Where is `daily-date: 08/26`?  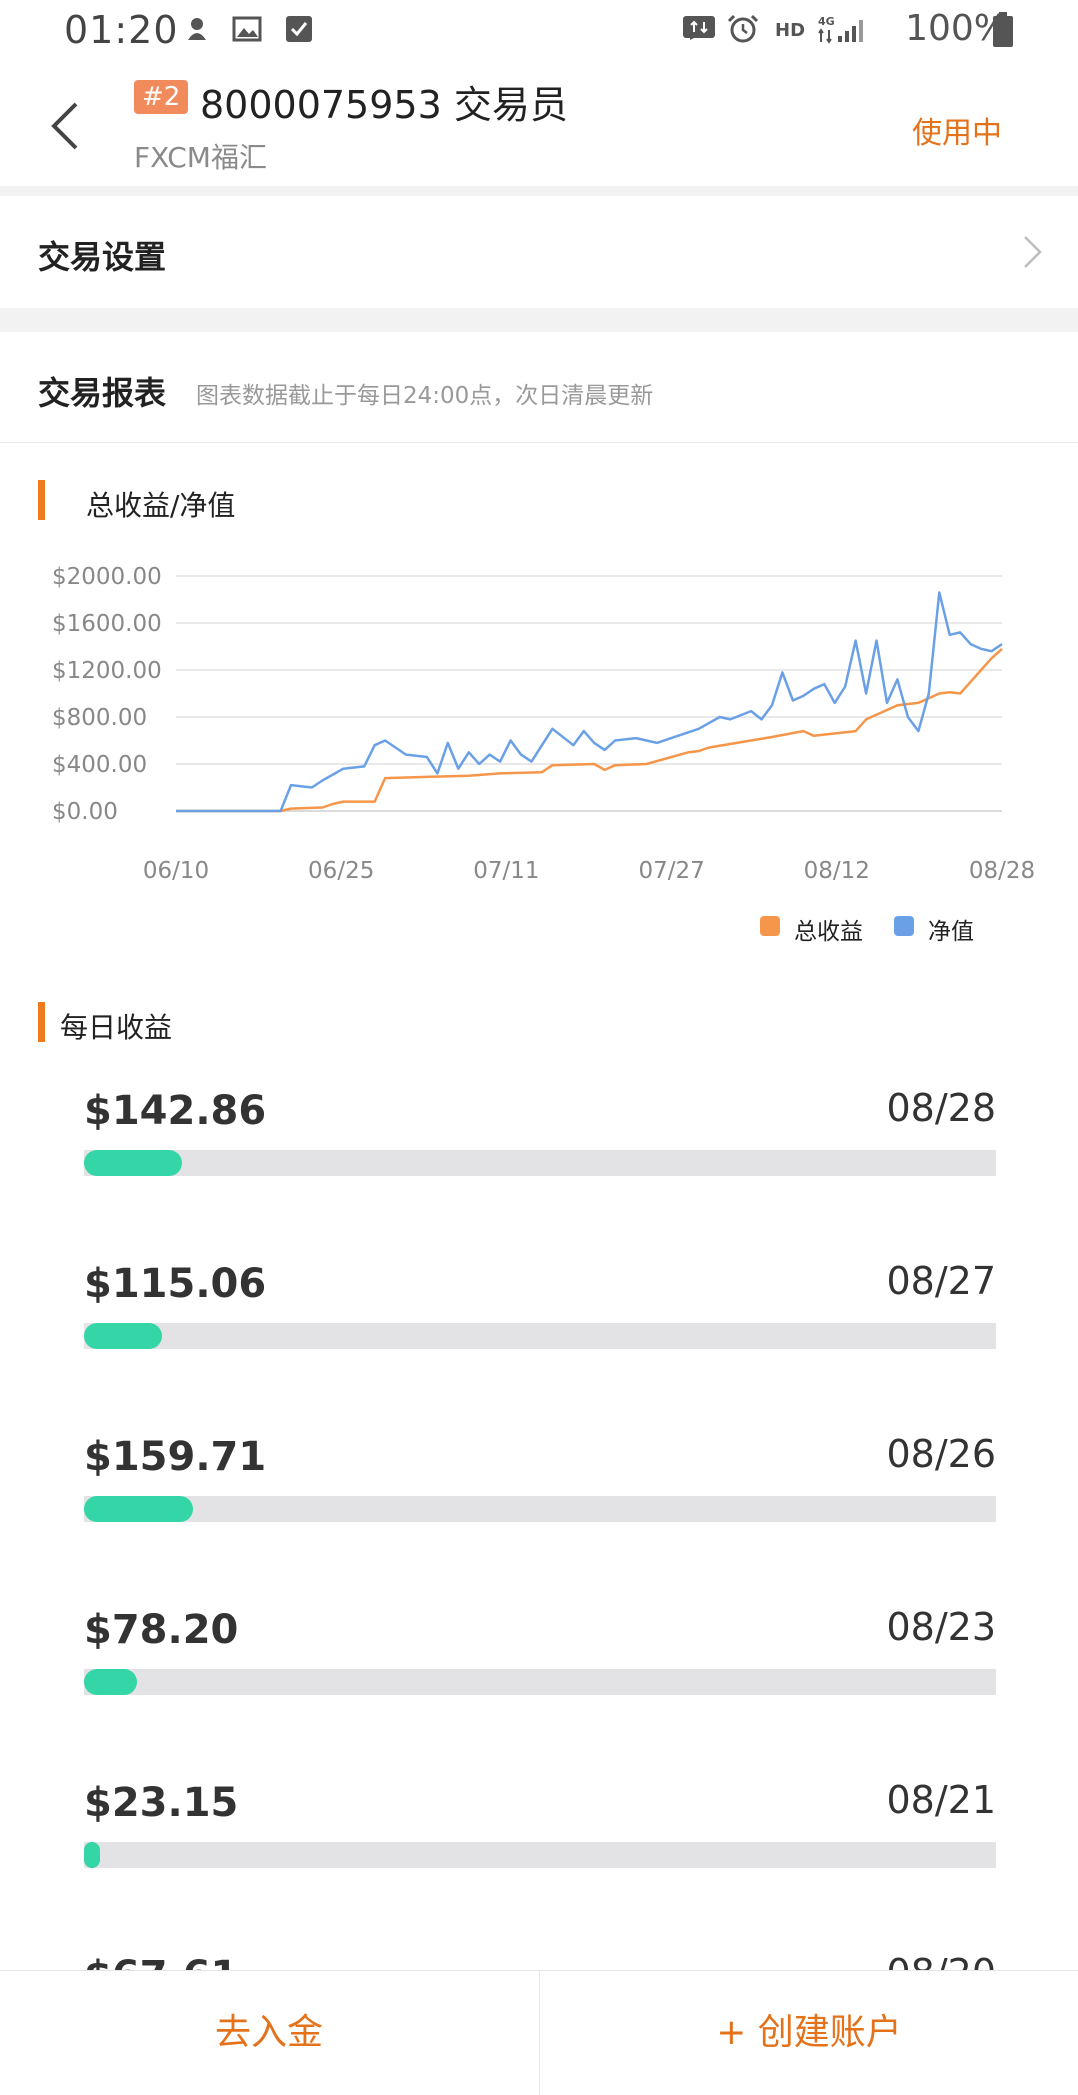
daily-date: 08/26 is located at coordinates (941, 1454).